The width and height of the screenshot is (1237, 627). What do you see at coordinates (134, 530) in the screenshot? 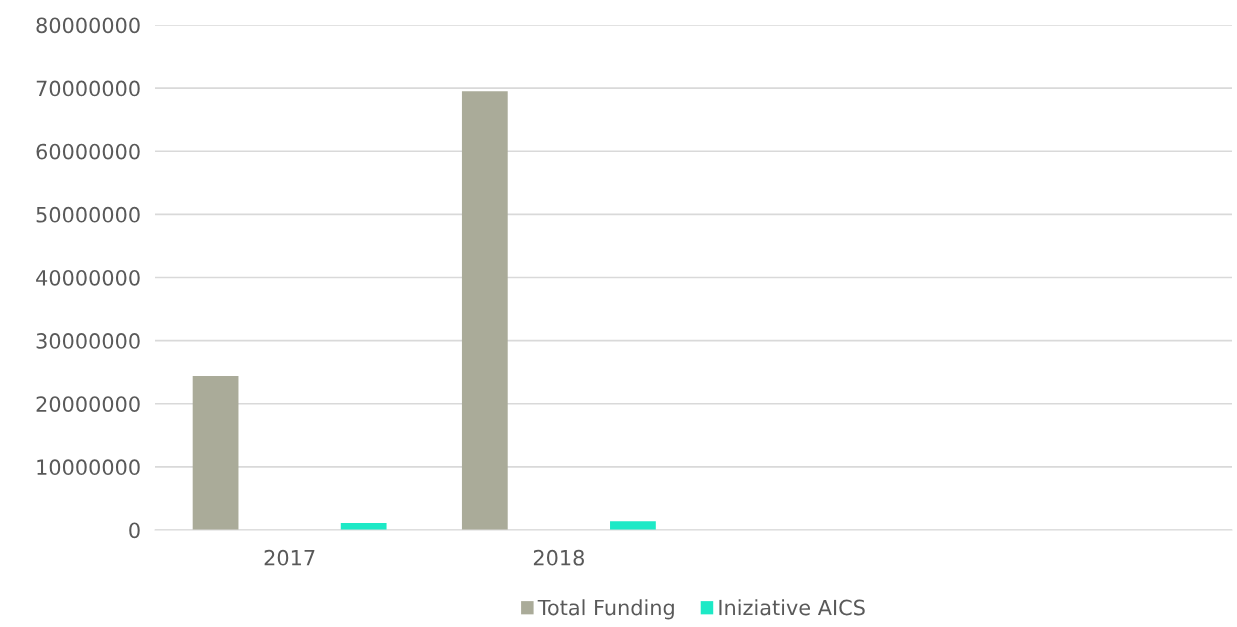
I see `y-tick-label: 0` at bounding box center [134, 530].